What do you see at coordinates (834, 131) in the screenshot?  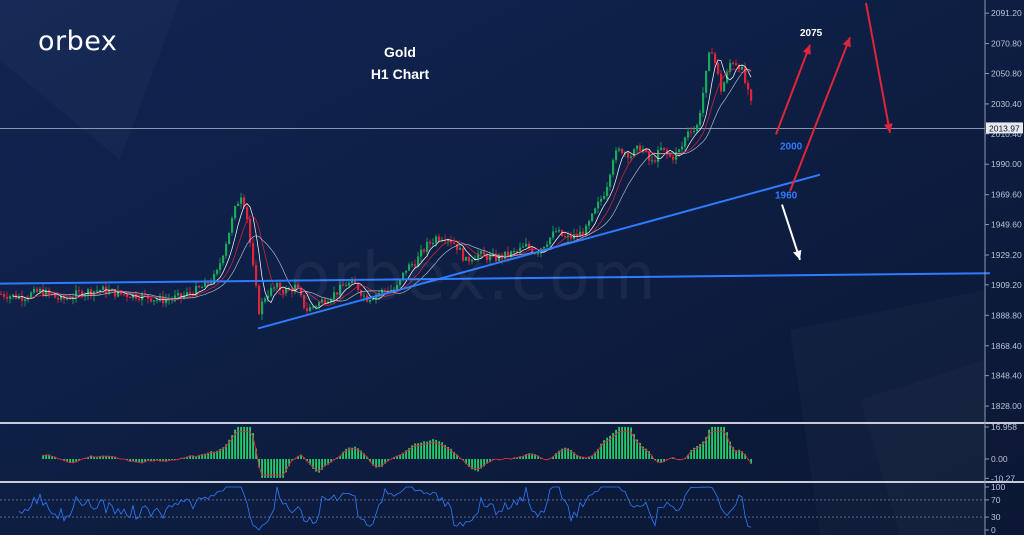 I see `forecast-arrows` at bounding box center [834, 131].